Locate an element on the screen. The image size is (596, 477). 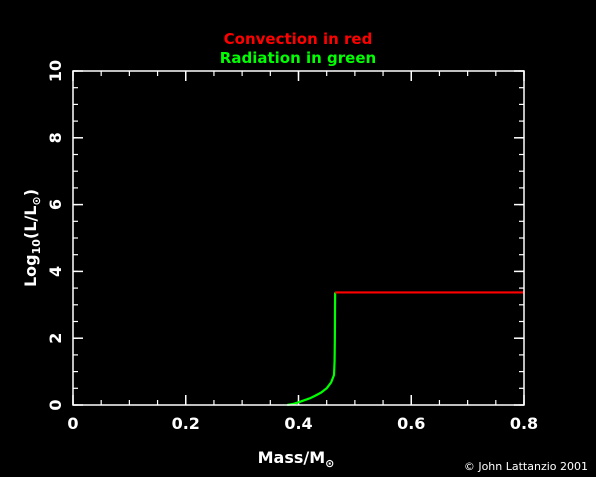
y-tick-label: 0 is located at coordinates (55, 404).